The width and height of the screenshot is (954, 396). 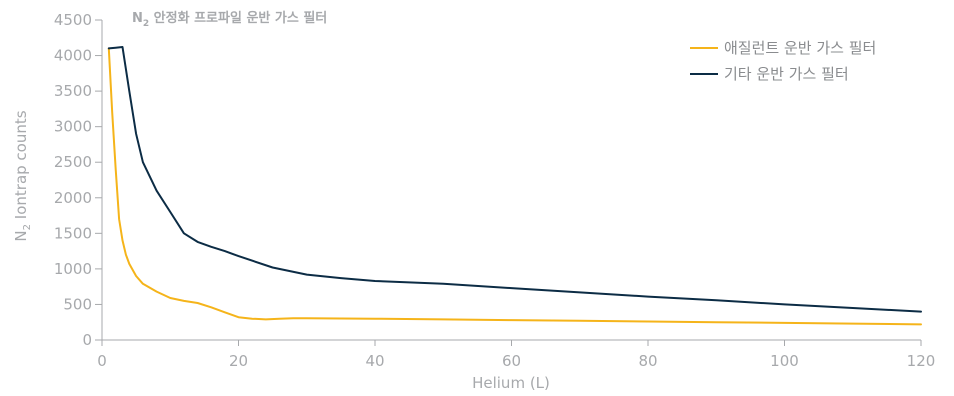 I want to click on y-tick-label: 4500, so click(x=73, y=20).